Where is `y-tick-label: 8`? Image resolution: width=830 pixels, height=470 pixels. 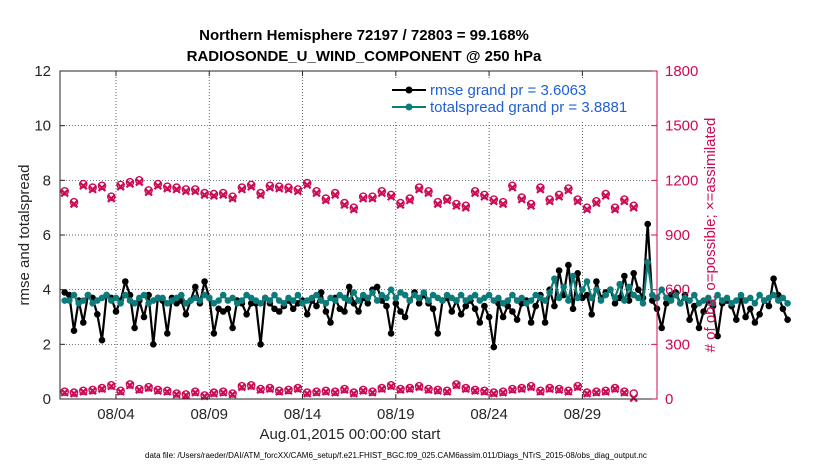
y-tick-label: 8 is located at coordinates (47, 180).